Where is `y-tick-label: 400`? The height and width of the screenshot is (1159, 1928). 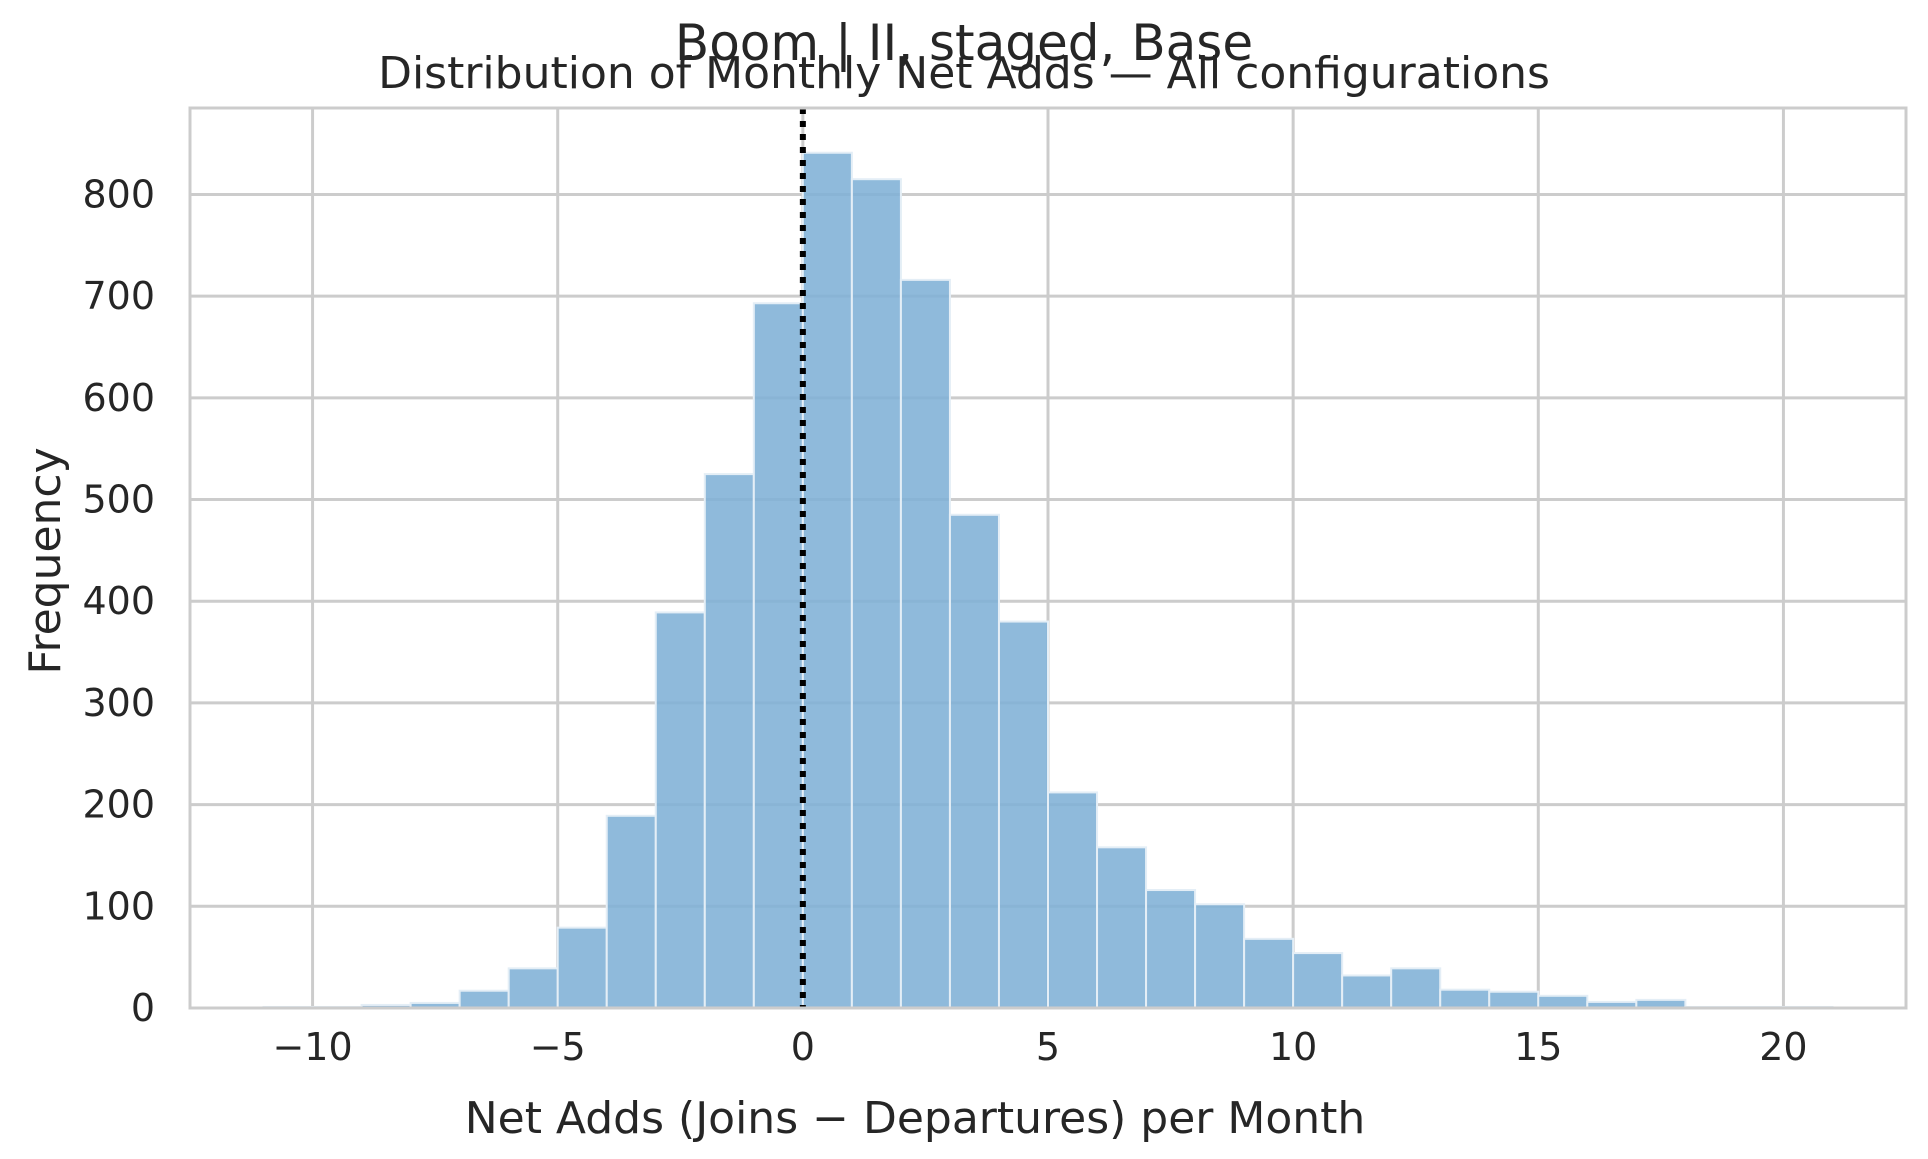 y-tick-label: 400 is located at coordinates (118, 601).